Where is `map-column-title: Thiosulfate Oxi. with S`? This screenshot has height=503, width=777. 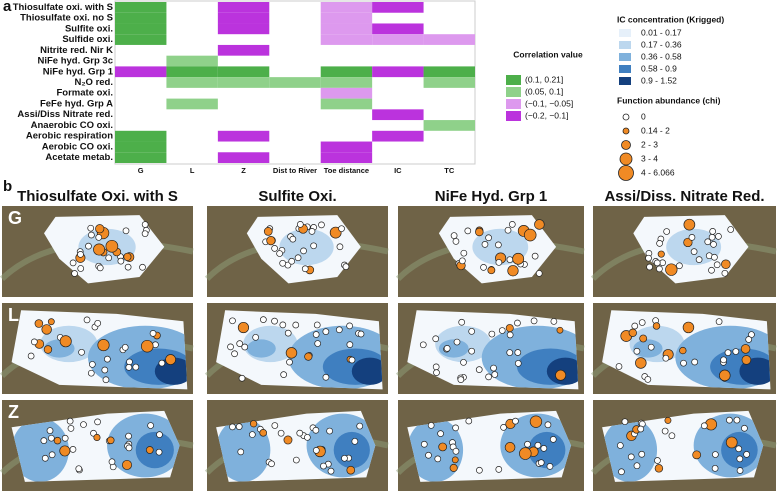 map-column-title: Thiosulfate Oxi. with S is located at coordinates (97, 196).